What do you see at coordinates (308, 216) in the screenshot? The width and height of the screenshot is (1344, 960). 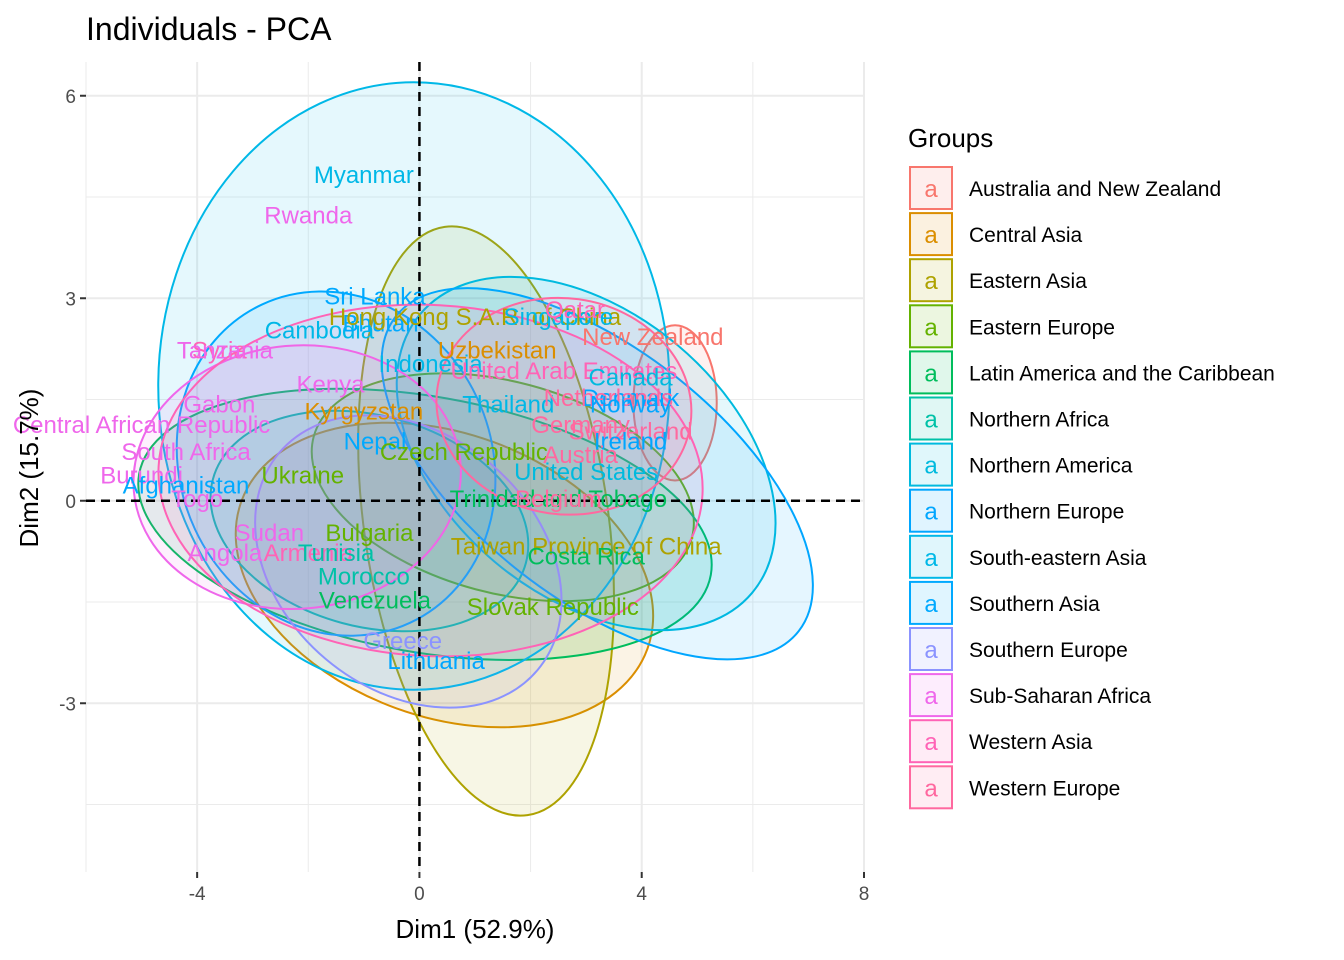 I see `point-label: Rwanda` at bounding box center [308, 216].